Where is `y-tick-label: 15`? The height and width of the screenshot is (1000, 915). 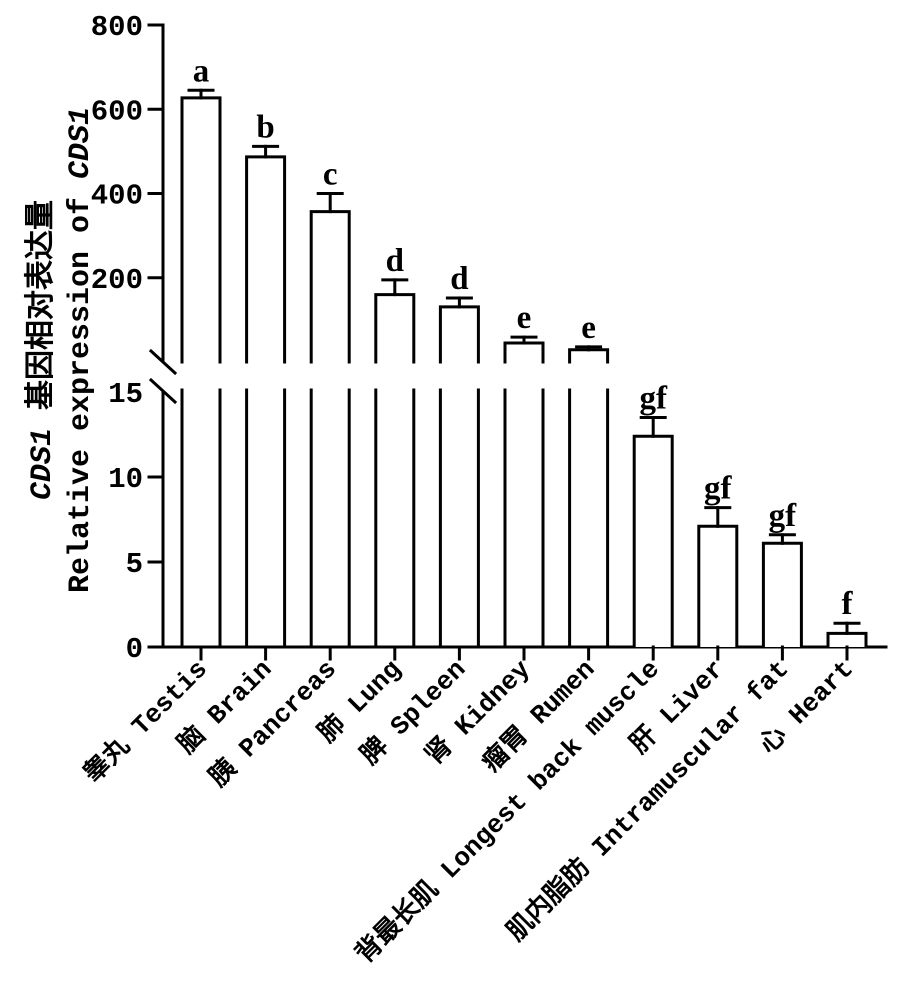 y-tick-label: 15 is located at coordinates (125, 394).